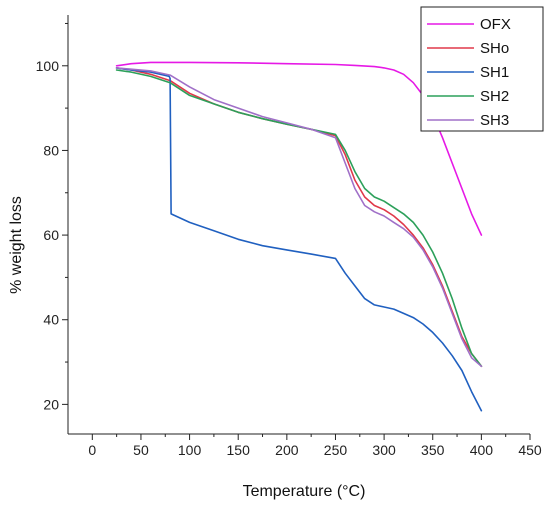 The width and height of the screenshot is (550, 506). What do you see at coordinates (190, 450) in the screenshot?
I see `x-tick-label: 100` at bounding box center [190, 450].